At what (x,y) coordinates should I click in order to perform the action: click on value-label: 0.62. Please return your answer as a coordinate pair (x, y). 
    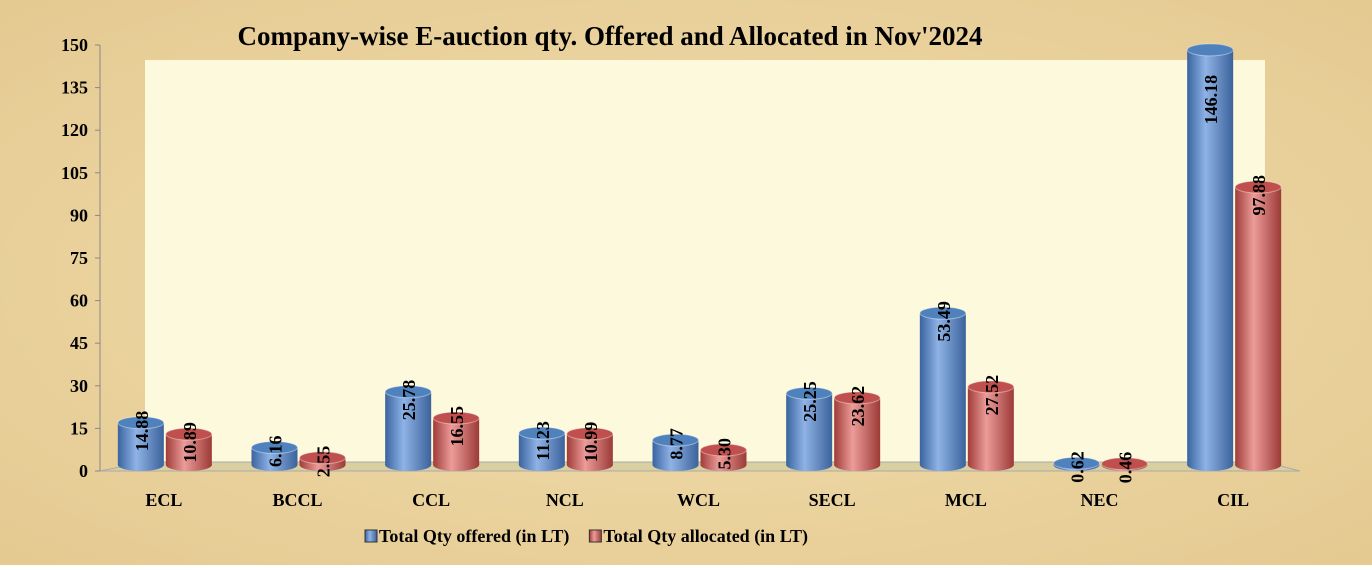
    Looking at the image, I should click on (1078, 467).